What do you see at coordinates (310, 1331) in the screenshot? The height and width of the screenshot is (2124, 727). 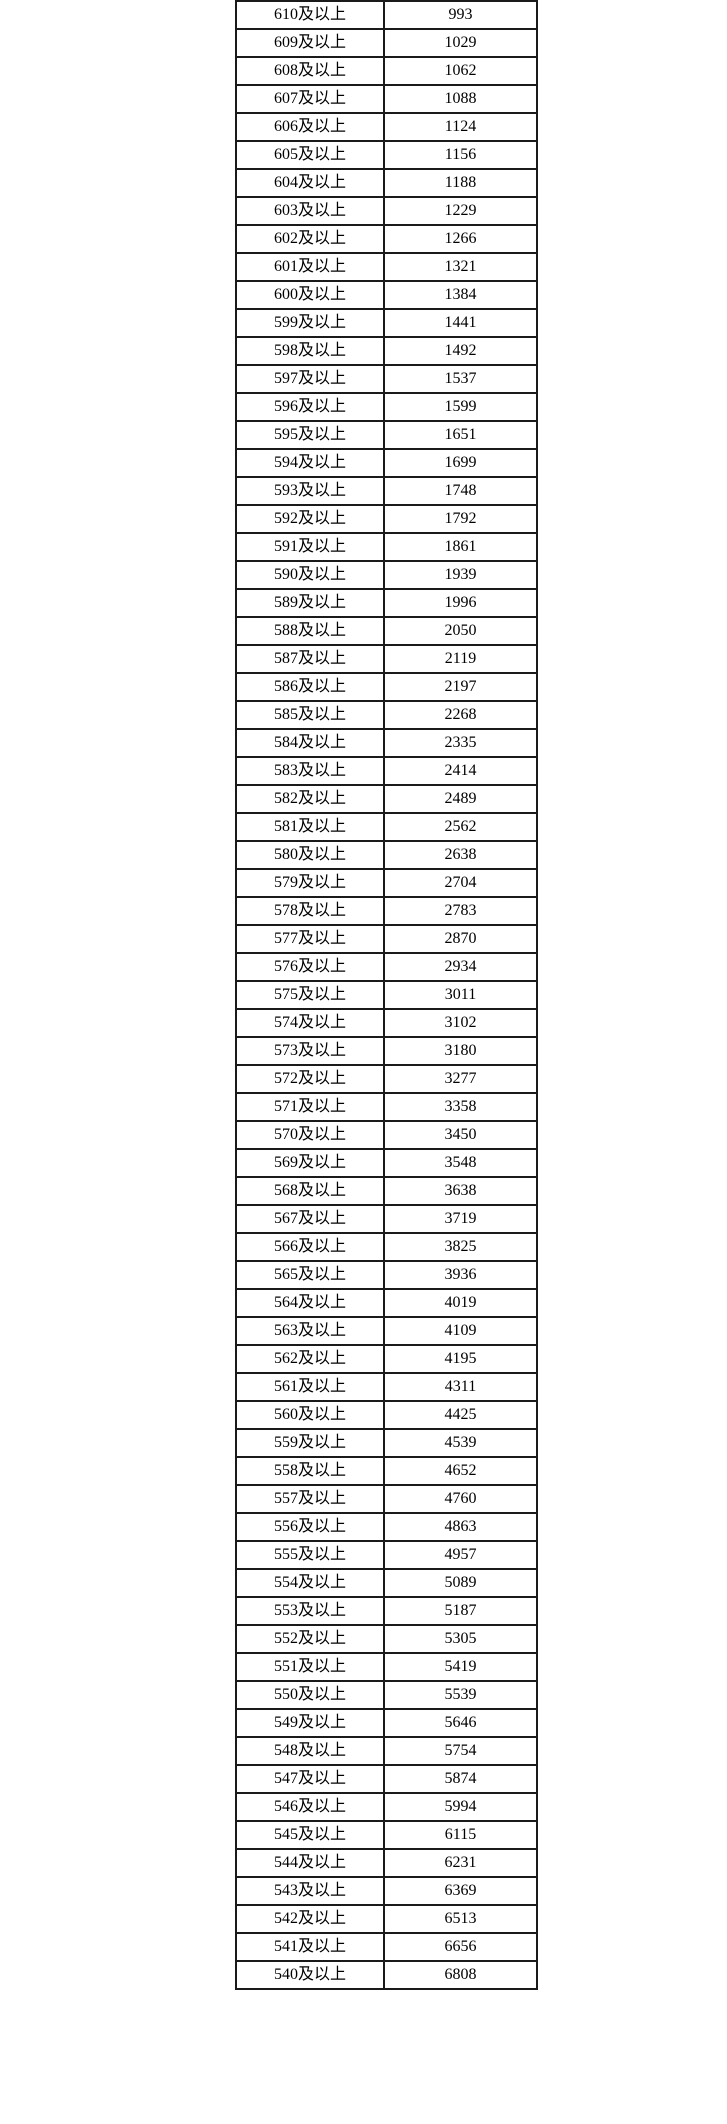 I see `score-cell: 563及以上` at bounding box center [310, 1331].